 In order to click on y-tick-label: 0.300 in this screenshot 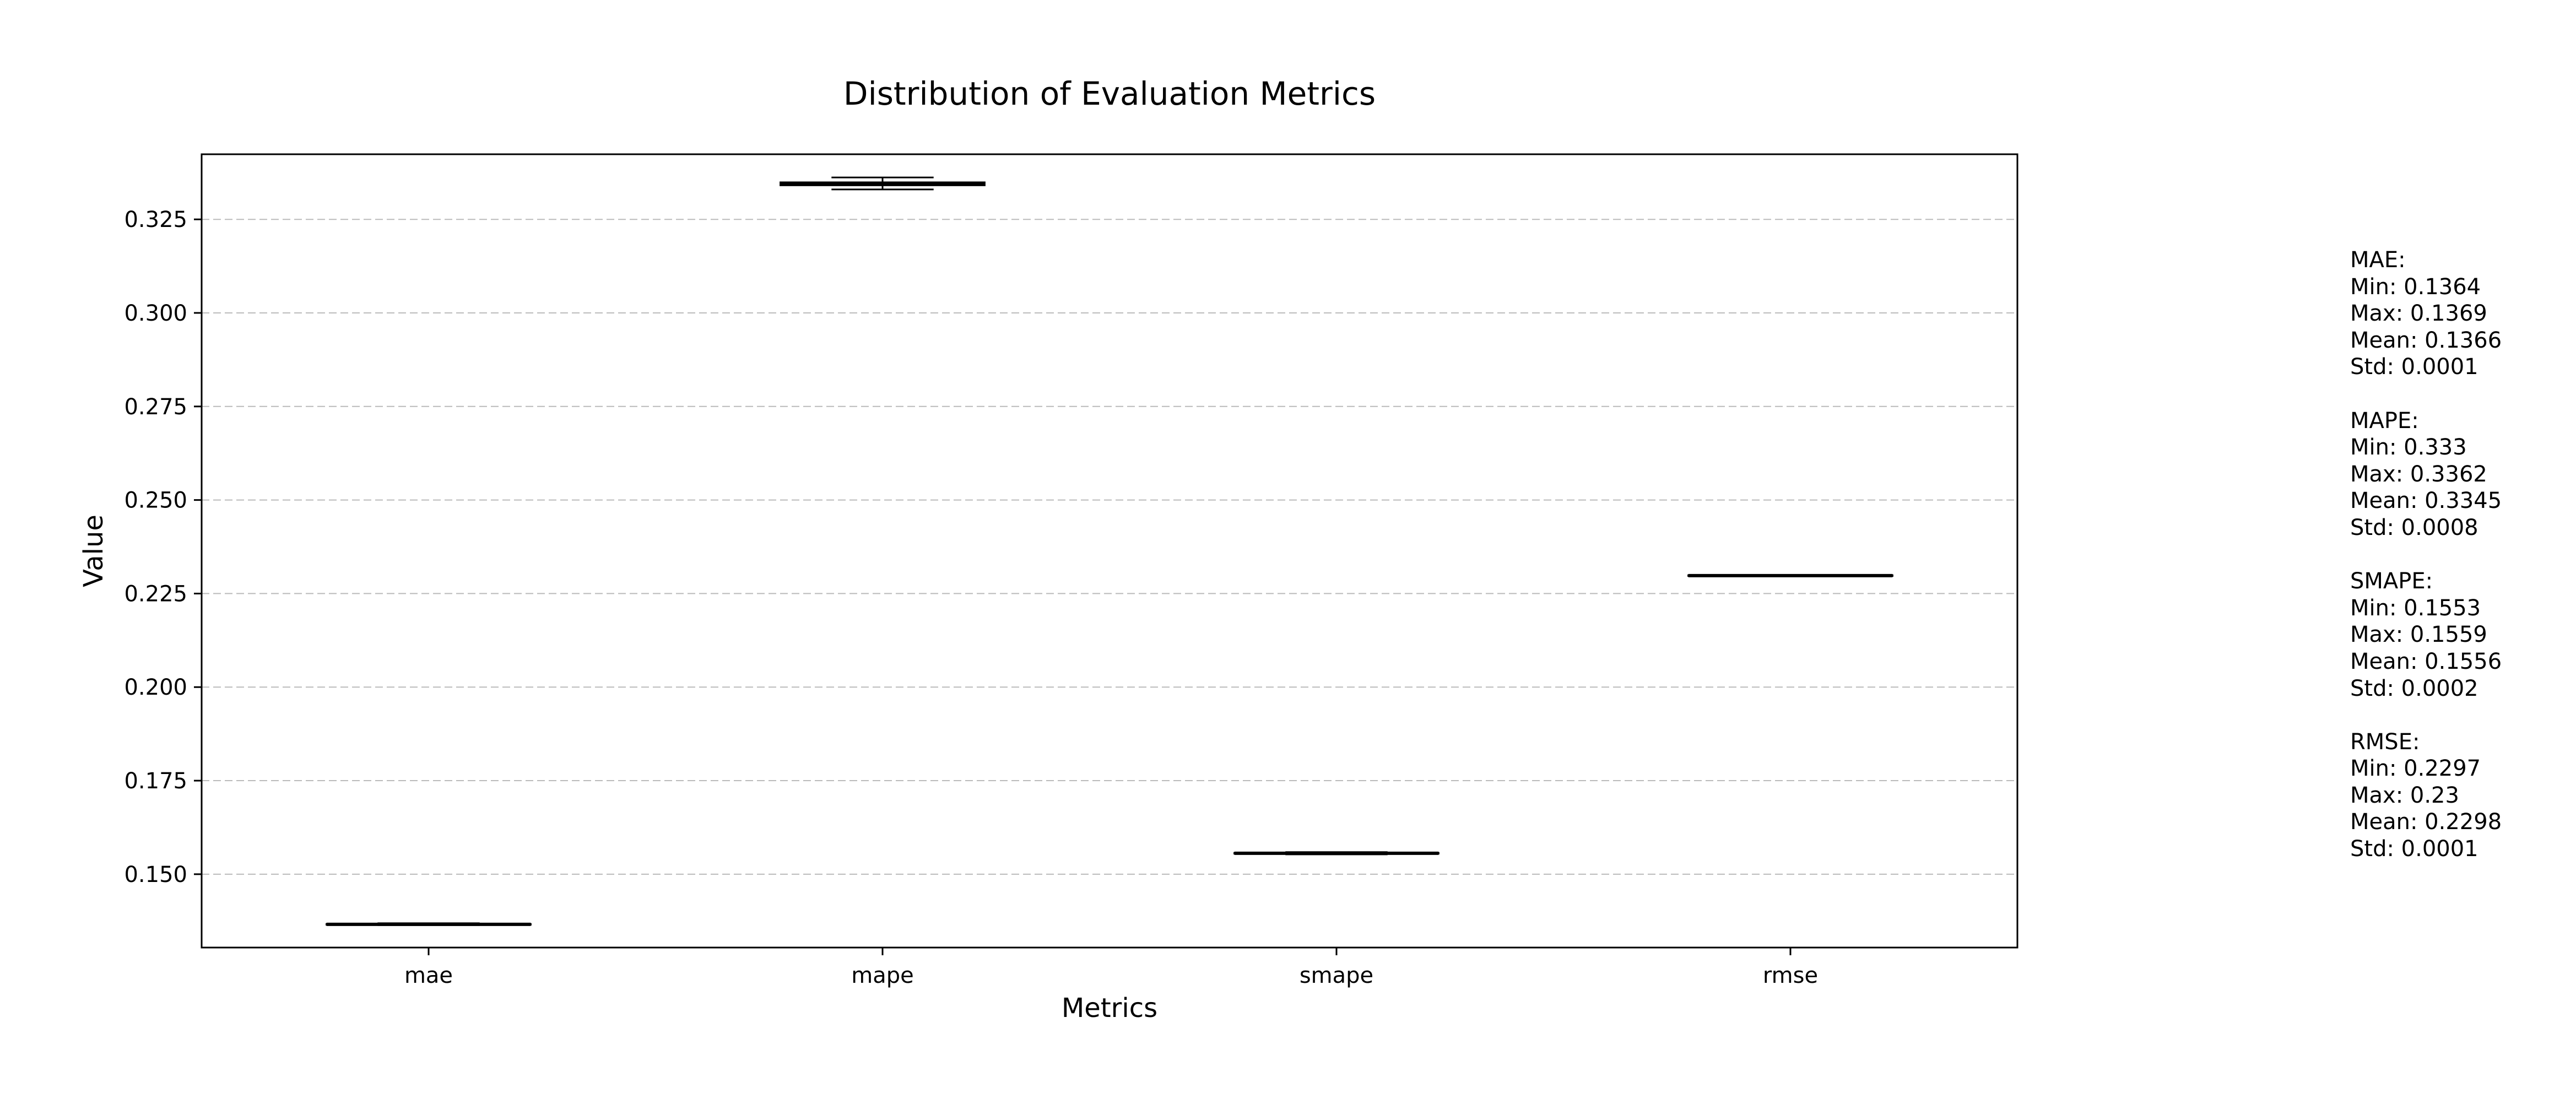, I will do `click(156, 314)`.